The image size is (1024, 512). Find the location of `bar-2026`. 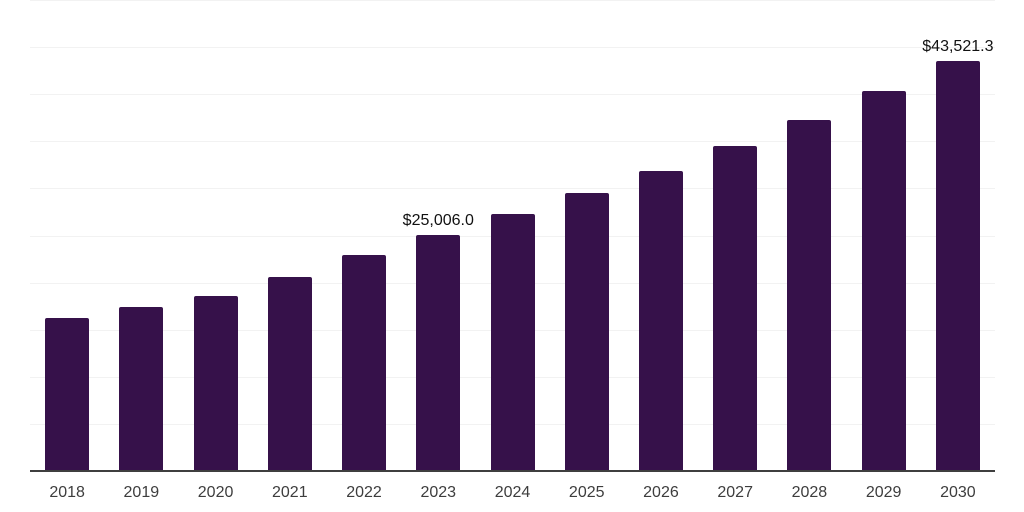

bar-2026 is located at coordinates (660, 320).